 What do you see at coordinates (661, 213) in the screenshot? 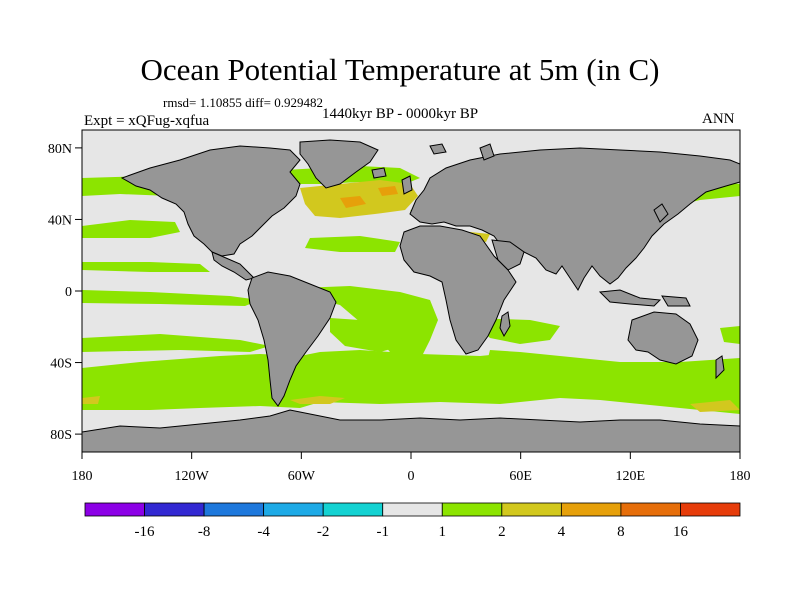
I see `japan` at bounding box center [661, 213].